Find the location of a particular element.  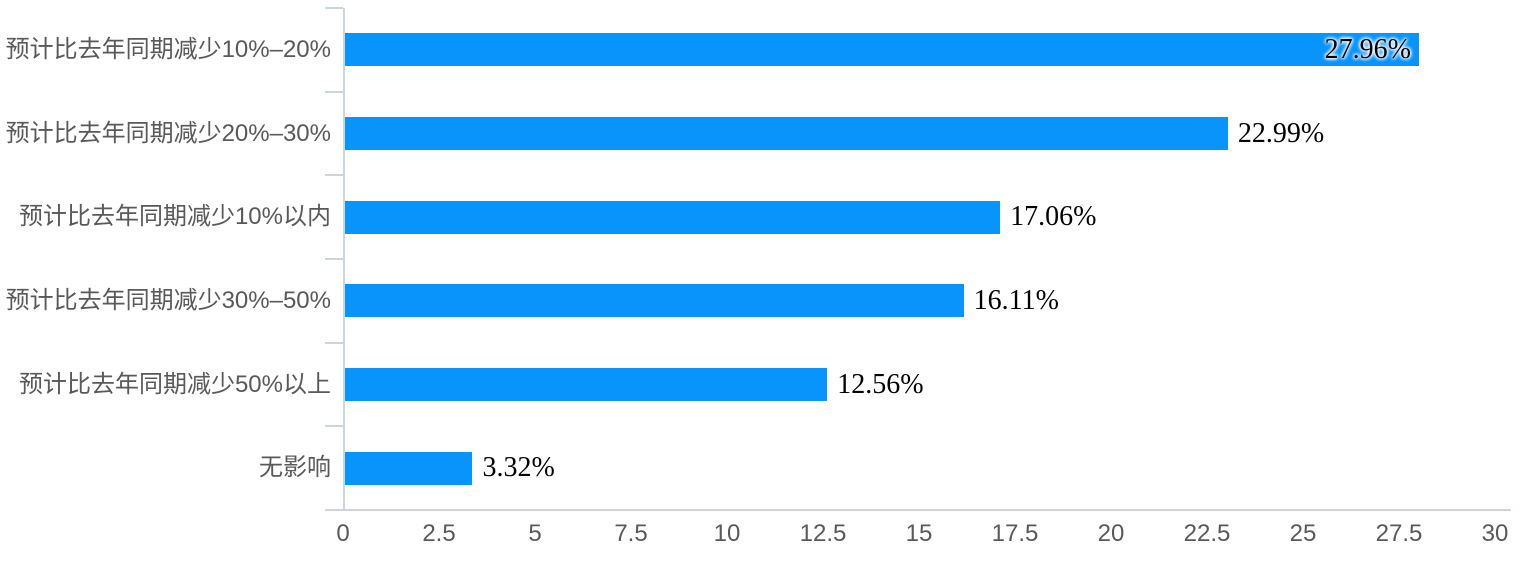

value-label: 3.32% is located at coordinates (518, 468).